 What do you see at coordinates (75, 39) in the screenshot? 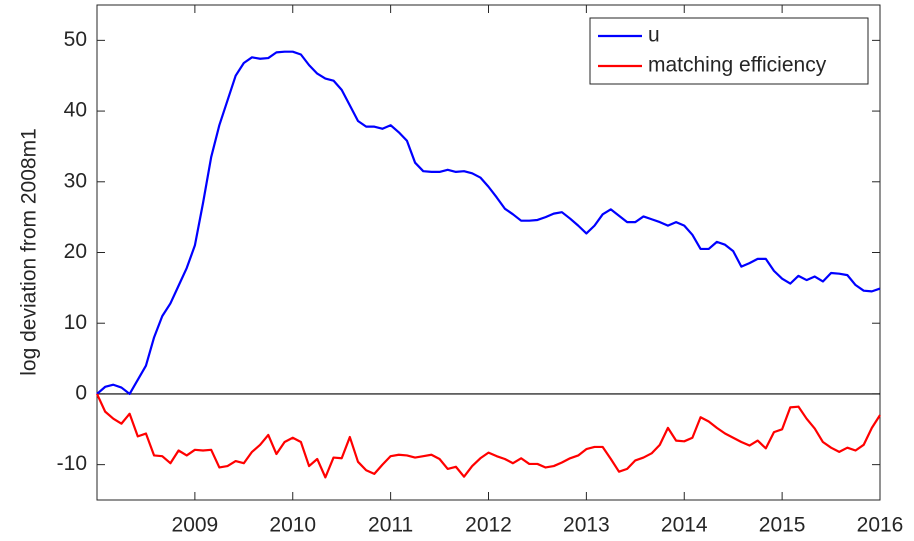
I see `y-tick-label: 50` at bounding box center [75, 39].